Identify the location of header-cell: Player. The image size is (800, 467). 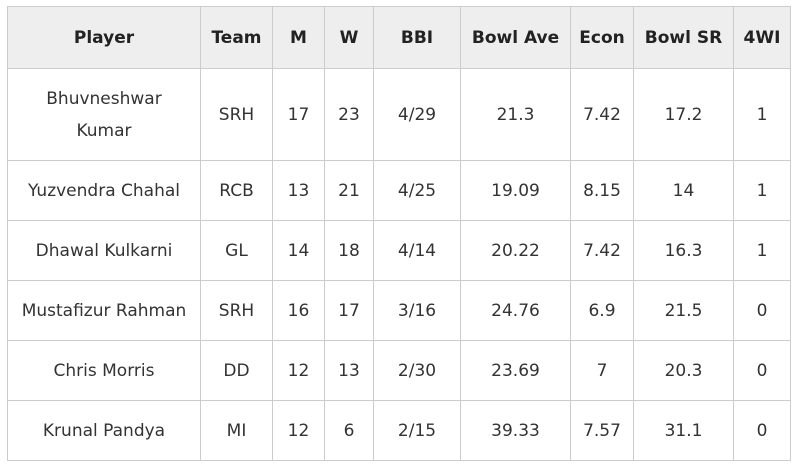
(104, 37).